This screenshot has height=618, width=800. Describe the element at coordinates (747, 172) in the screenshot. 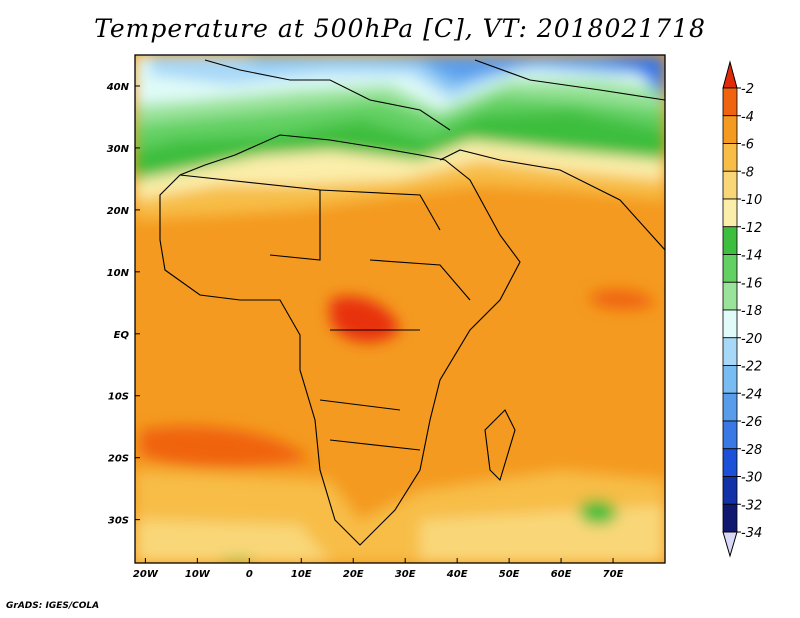

I see `colorbar-label: -8` at that location.